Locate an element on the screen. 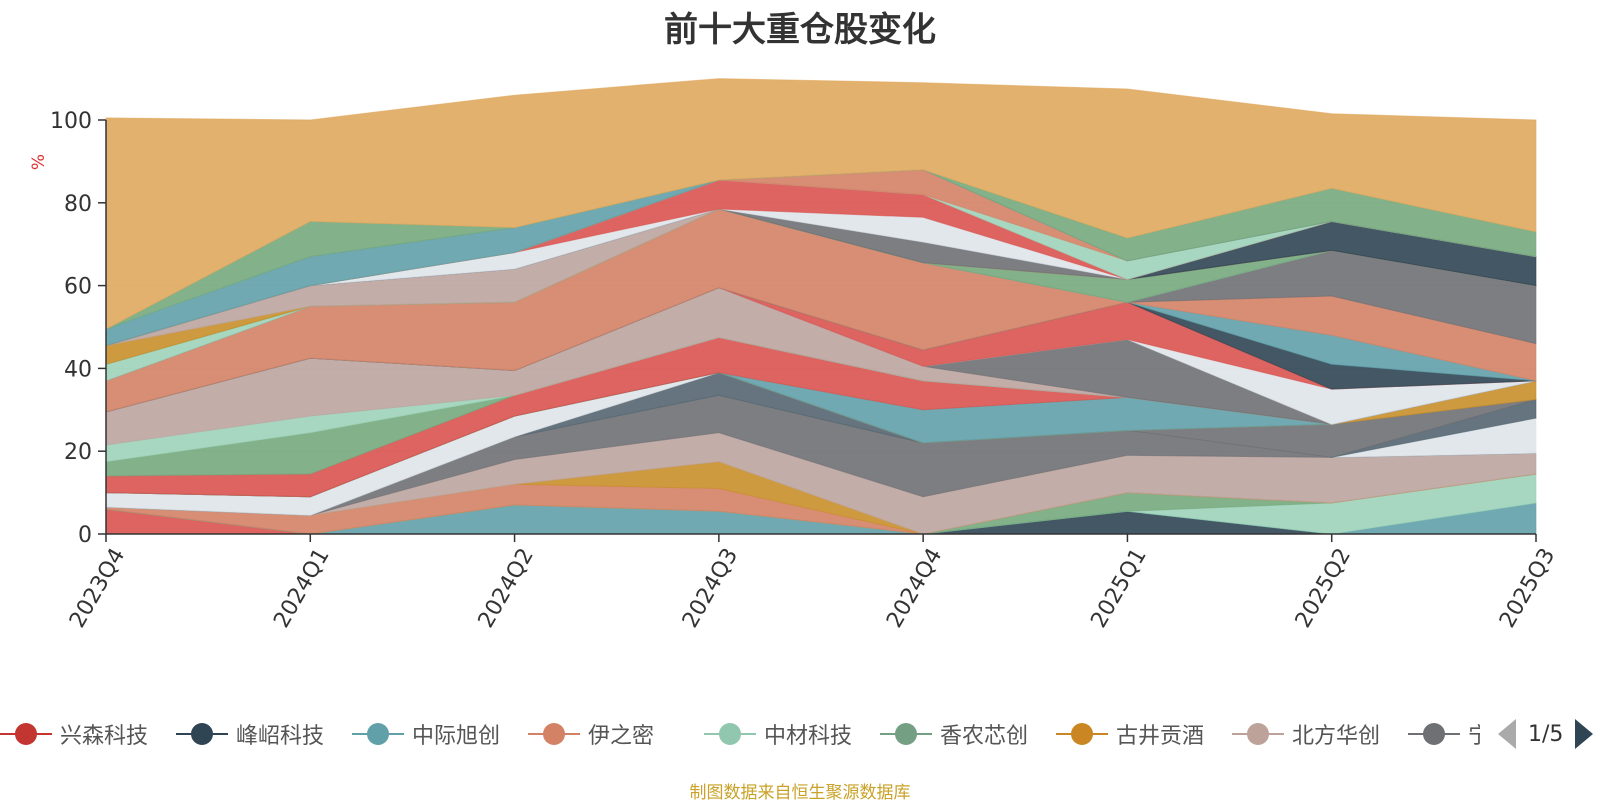  legend-item: 伊之密 is located at coordinates (591, 734).